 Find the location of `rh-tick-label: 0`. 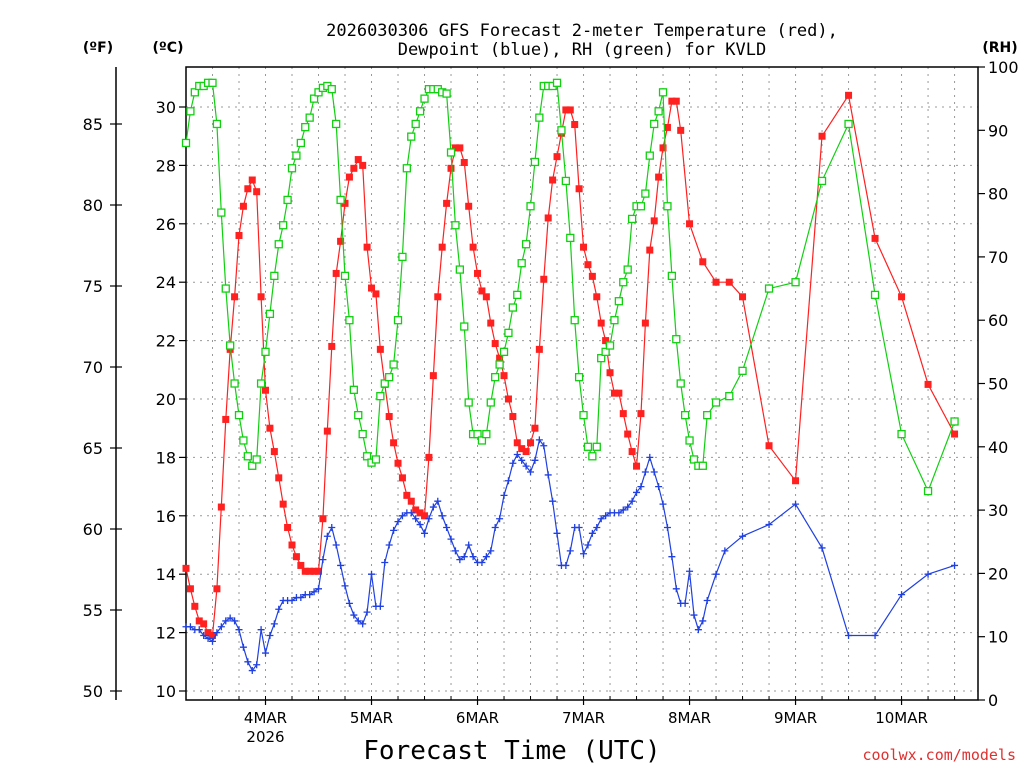

rh-tick-label: 0 is located at coordinates (993, 700).